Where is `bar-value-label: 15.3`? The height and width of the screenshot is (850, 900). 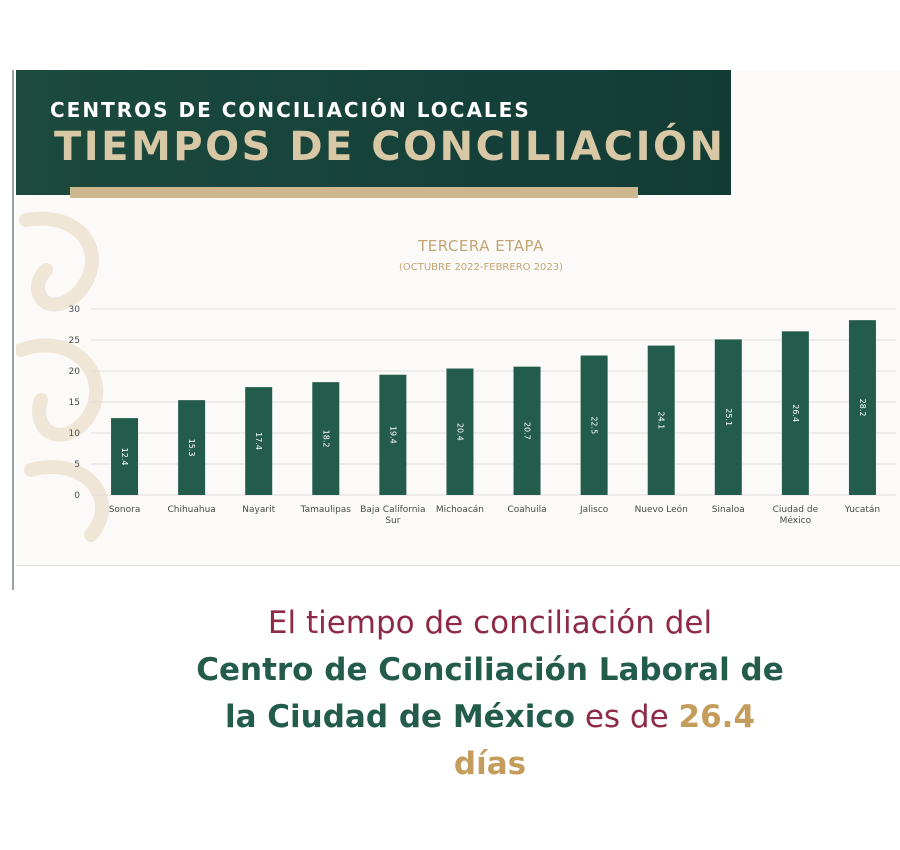
bar-value-label: 15.3 is located at coordinates (191, 448).